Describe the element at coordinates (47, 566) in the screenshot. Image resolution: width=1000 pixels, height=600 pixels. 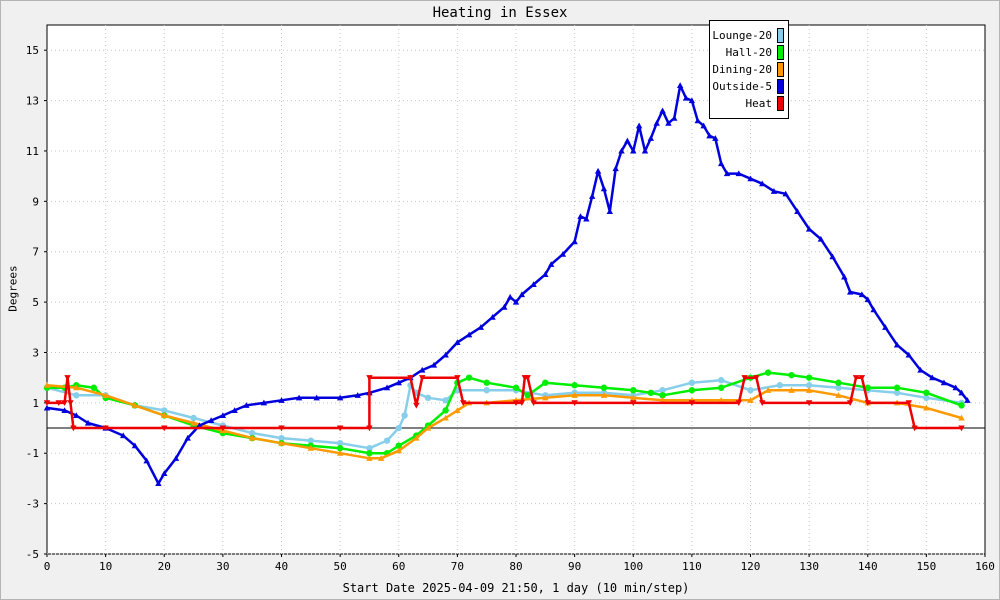
I see `x-tick-label: 0` at that location.